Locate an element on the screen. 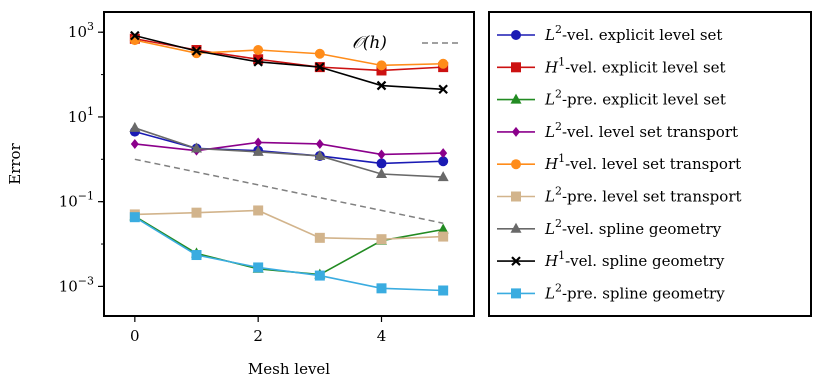 This screenshot has width=814, height=379. reference-line is located at coordinates (289, 191).